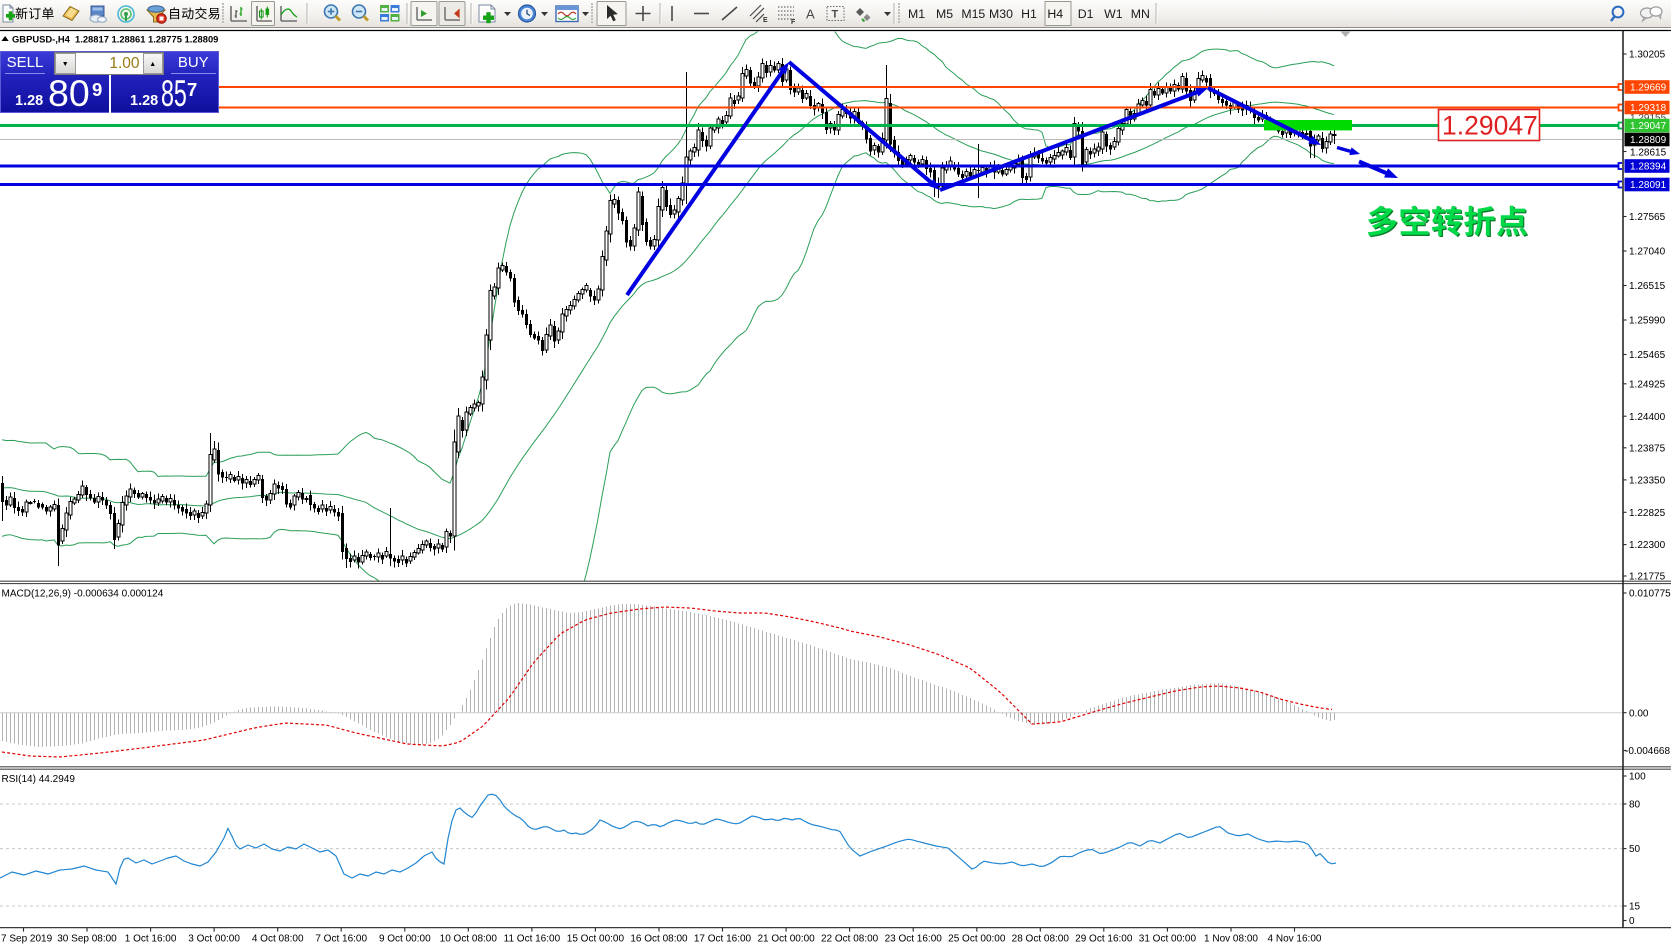 The width and height of the screenshot is (1671, 949). What do you see at coordinates (1648, 140) in the screenshot?
I see `svg-text: 1.28809` at bounding box center [1648, 140].